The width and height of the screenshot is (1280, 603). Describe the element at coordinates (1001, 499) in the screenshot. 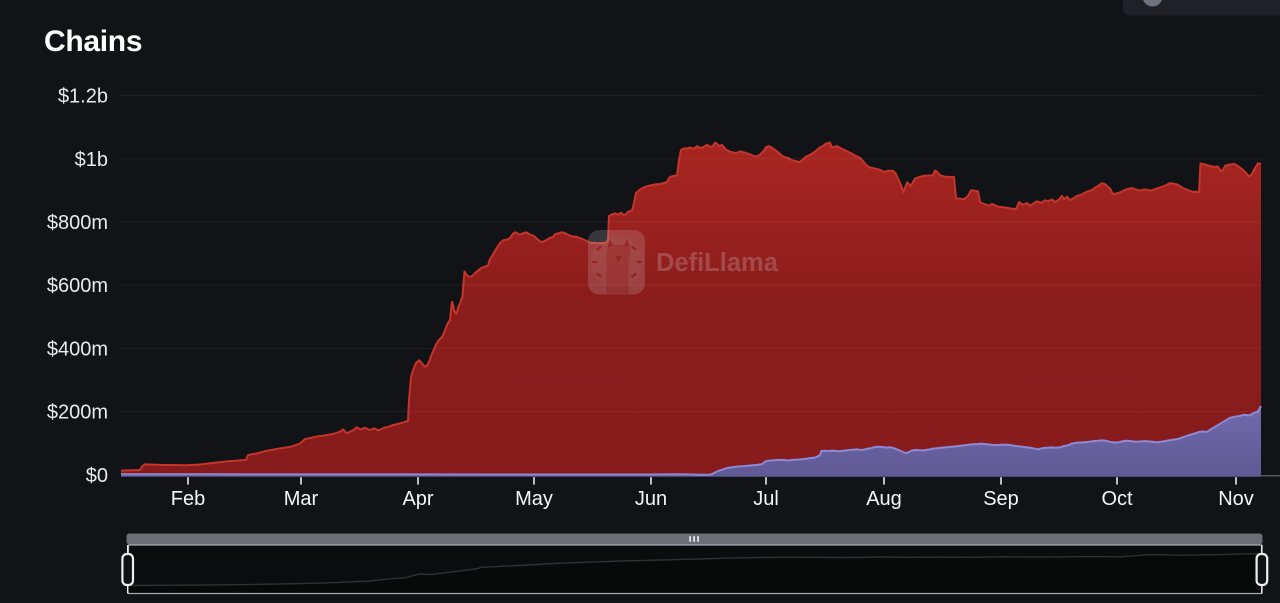

I see `svg-text: Sep` at that location.